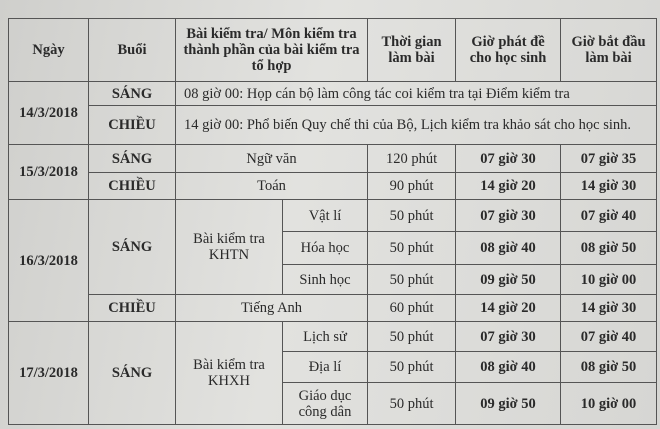 The image size is (660, 429). I want to click on header-handout: Giờ phát đề cho học sinh, so click(508, 50).